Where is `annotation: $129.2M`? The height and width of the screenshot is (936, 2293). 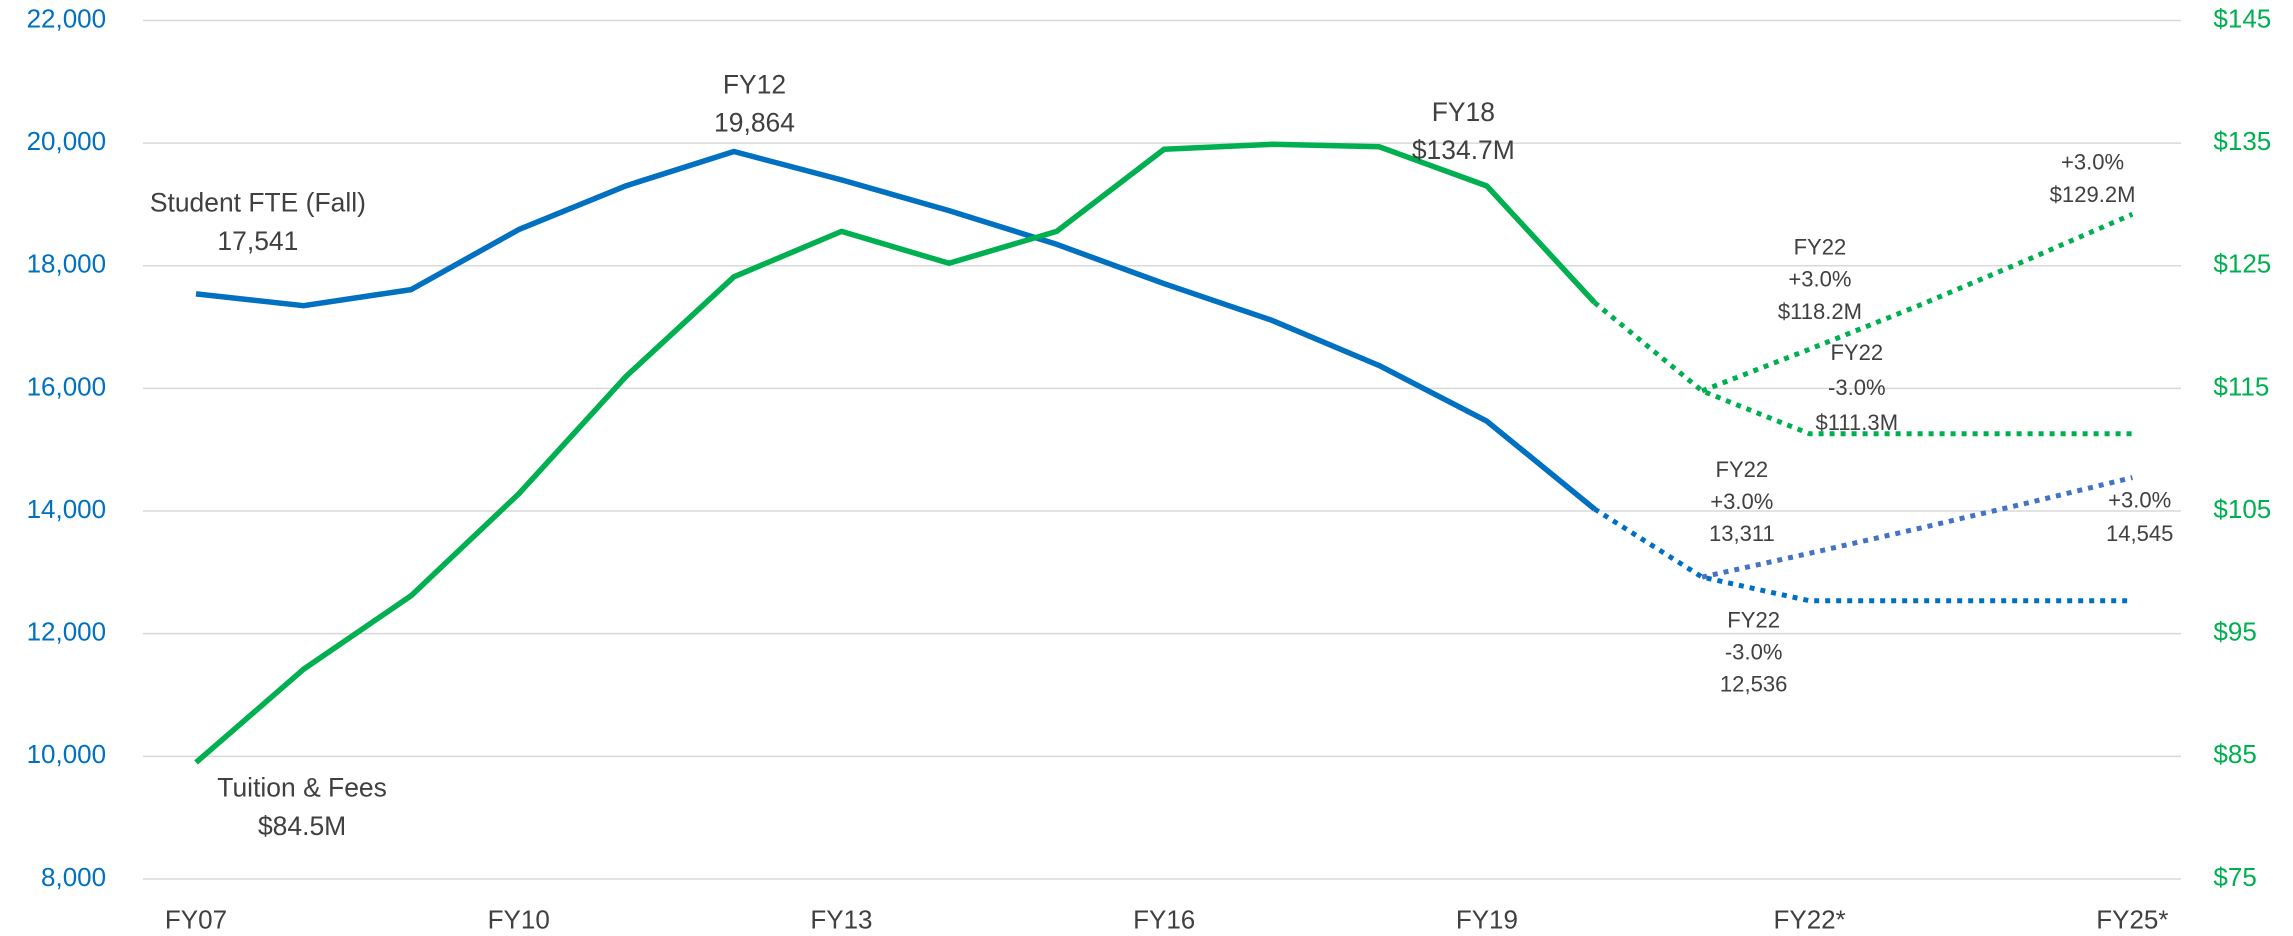
annotation: $129.2M is located at coordinates (2093, 194).